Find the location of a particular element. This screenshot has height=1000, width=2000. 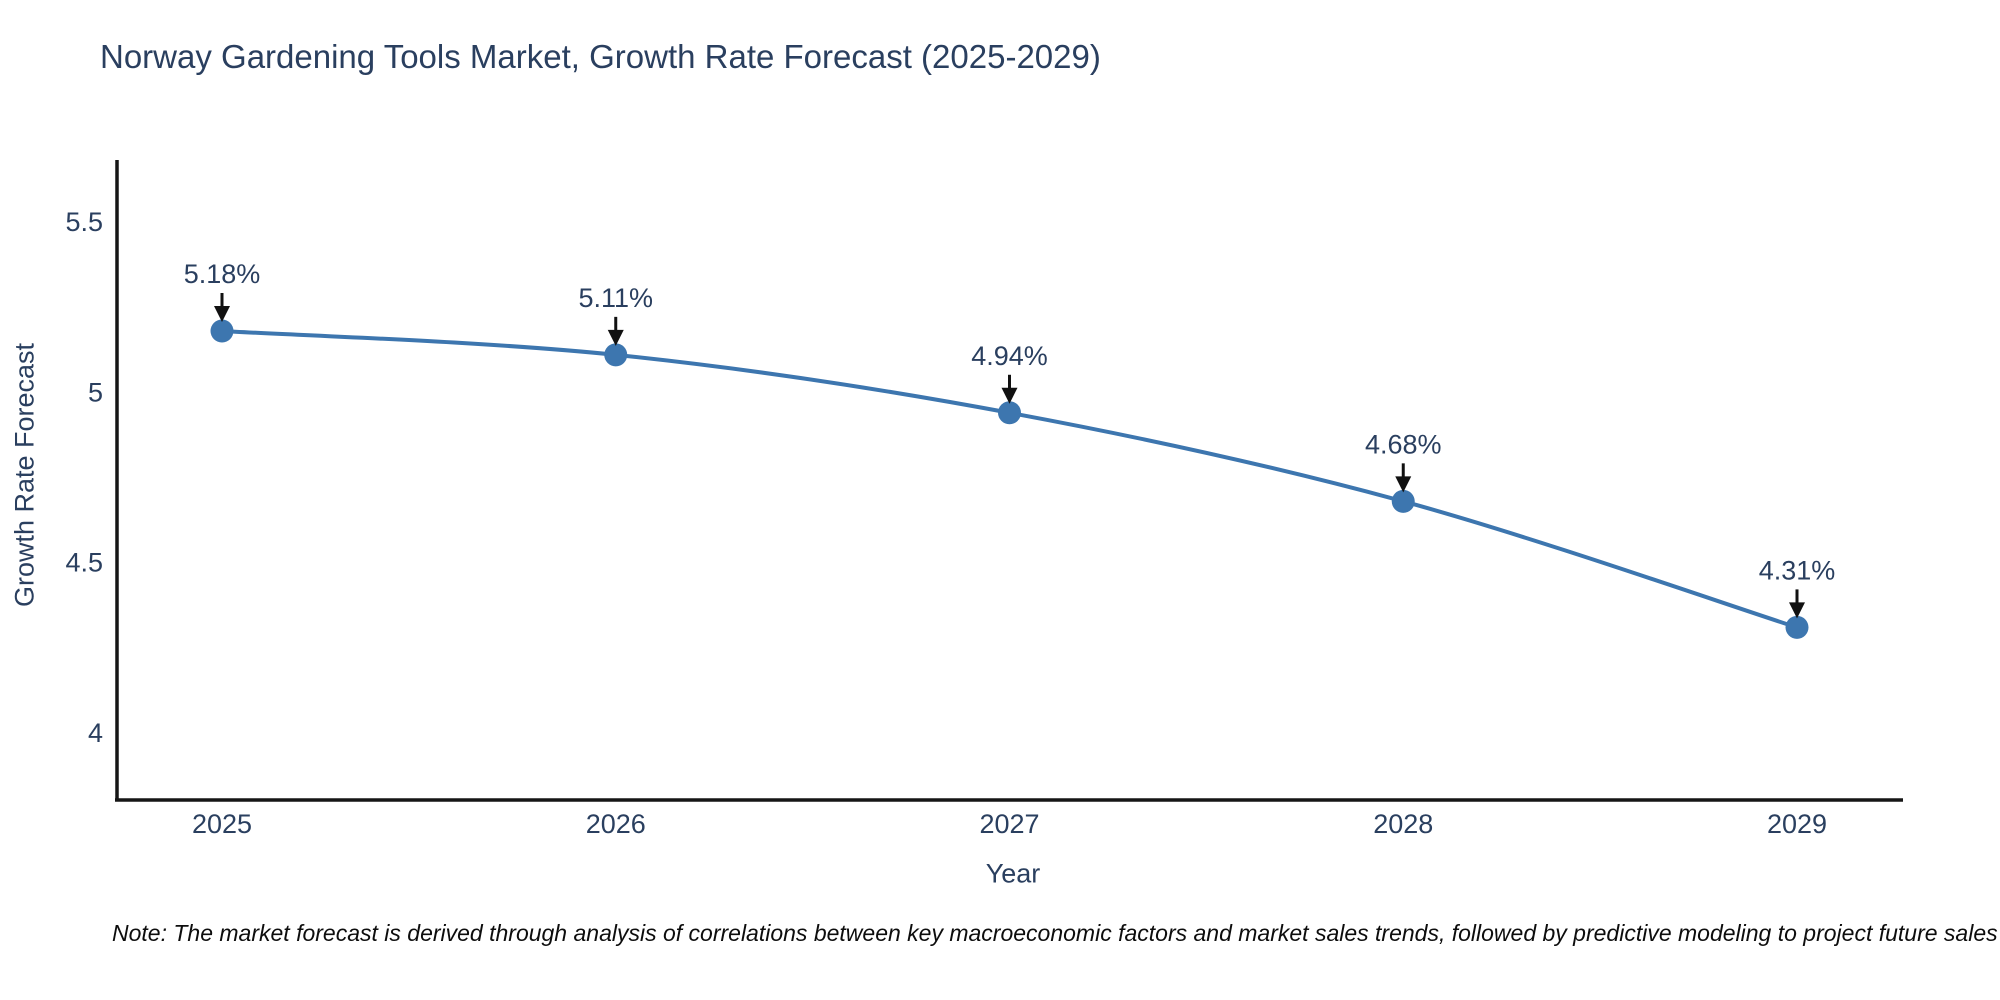

annotation-label: 4.94% is located at coordinates (1009, 356).